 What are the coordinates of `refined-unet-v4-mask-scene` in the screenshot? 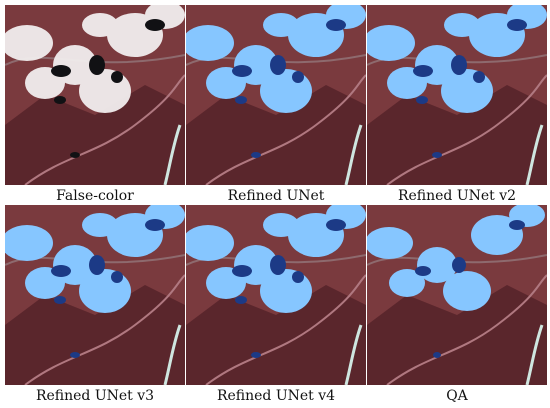 It's located at (276, 295).